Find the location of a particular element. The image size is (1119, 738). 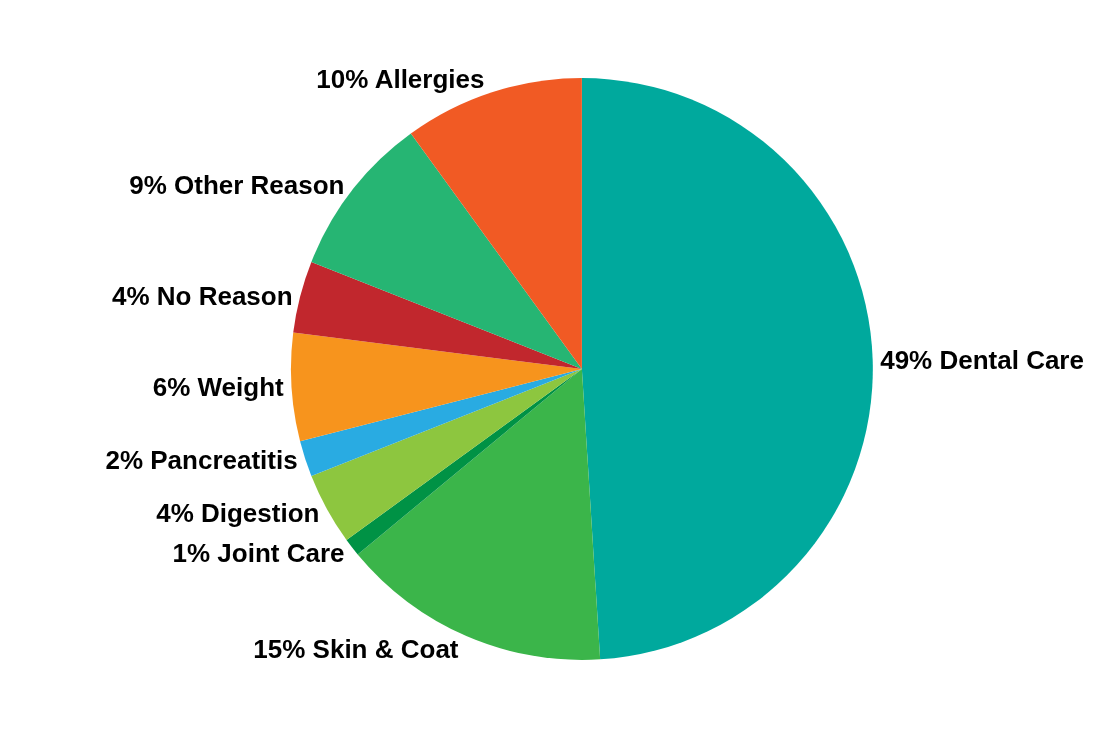

slice-label: 49% Dental Care is located at coordinates (982, 359).